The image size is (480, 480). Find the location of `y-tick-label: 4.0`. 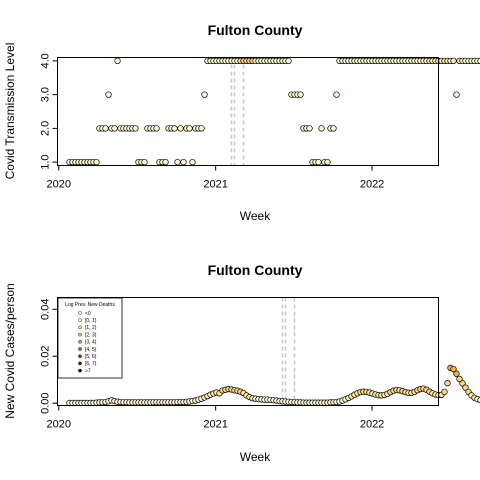

y-tick-label: 4.0 is located at coordinates (46, 60).